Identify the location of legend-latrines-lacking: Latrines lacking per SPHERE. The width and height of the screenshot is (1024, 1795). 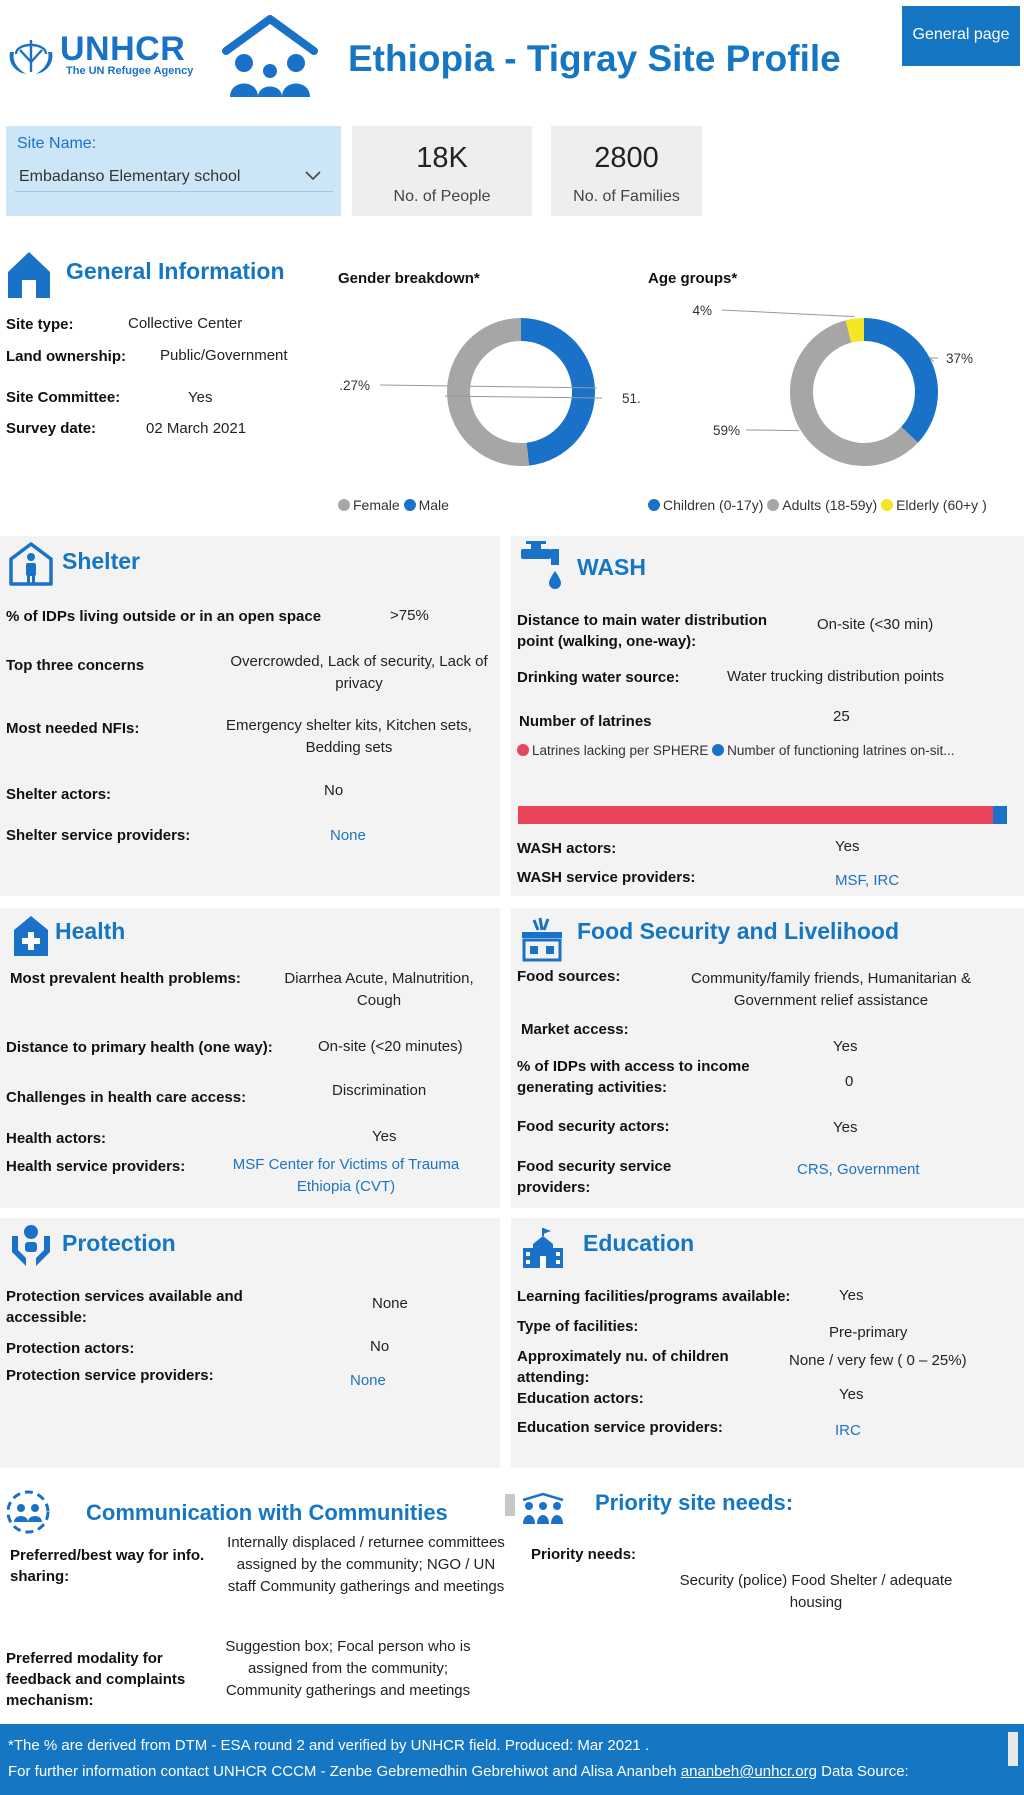
(612, 750).